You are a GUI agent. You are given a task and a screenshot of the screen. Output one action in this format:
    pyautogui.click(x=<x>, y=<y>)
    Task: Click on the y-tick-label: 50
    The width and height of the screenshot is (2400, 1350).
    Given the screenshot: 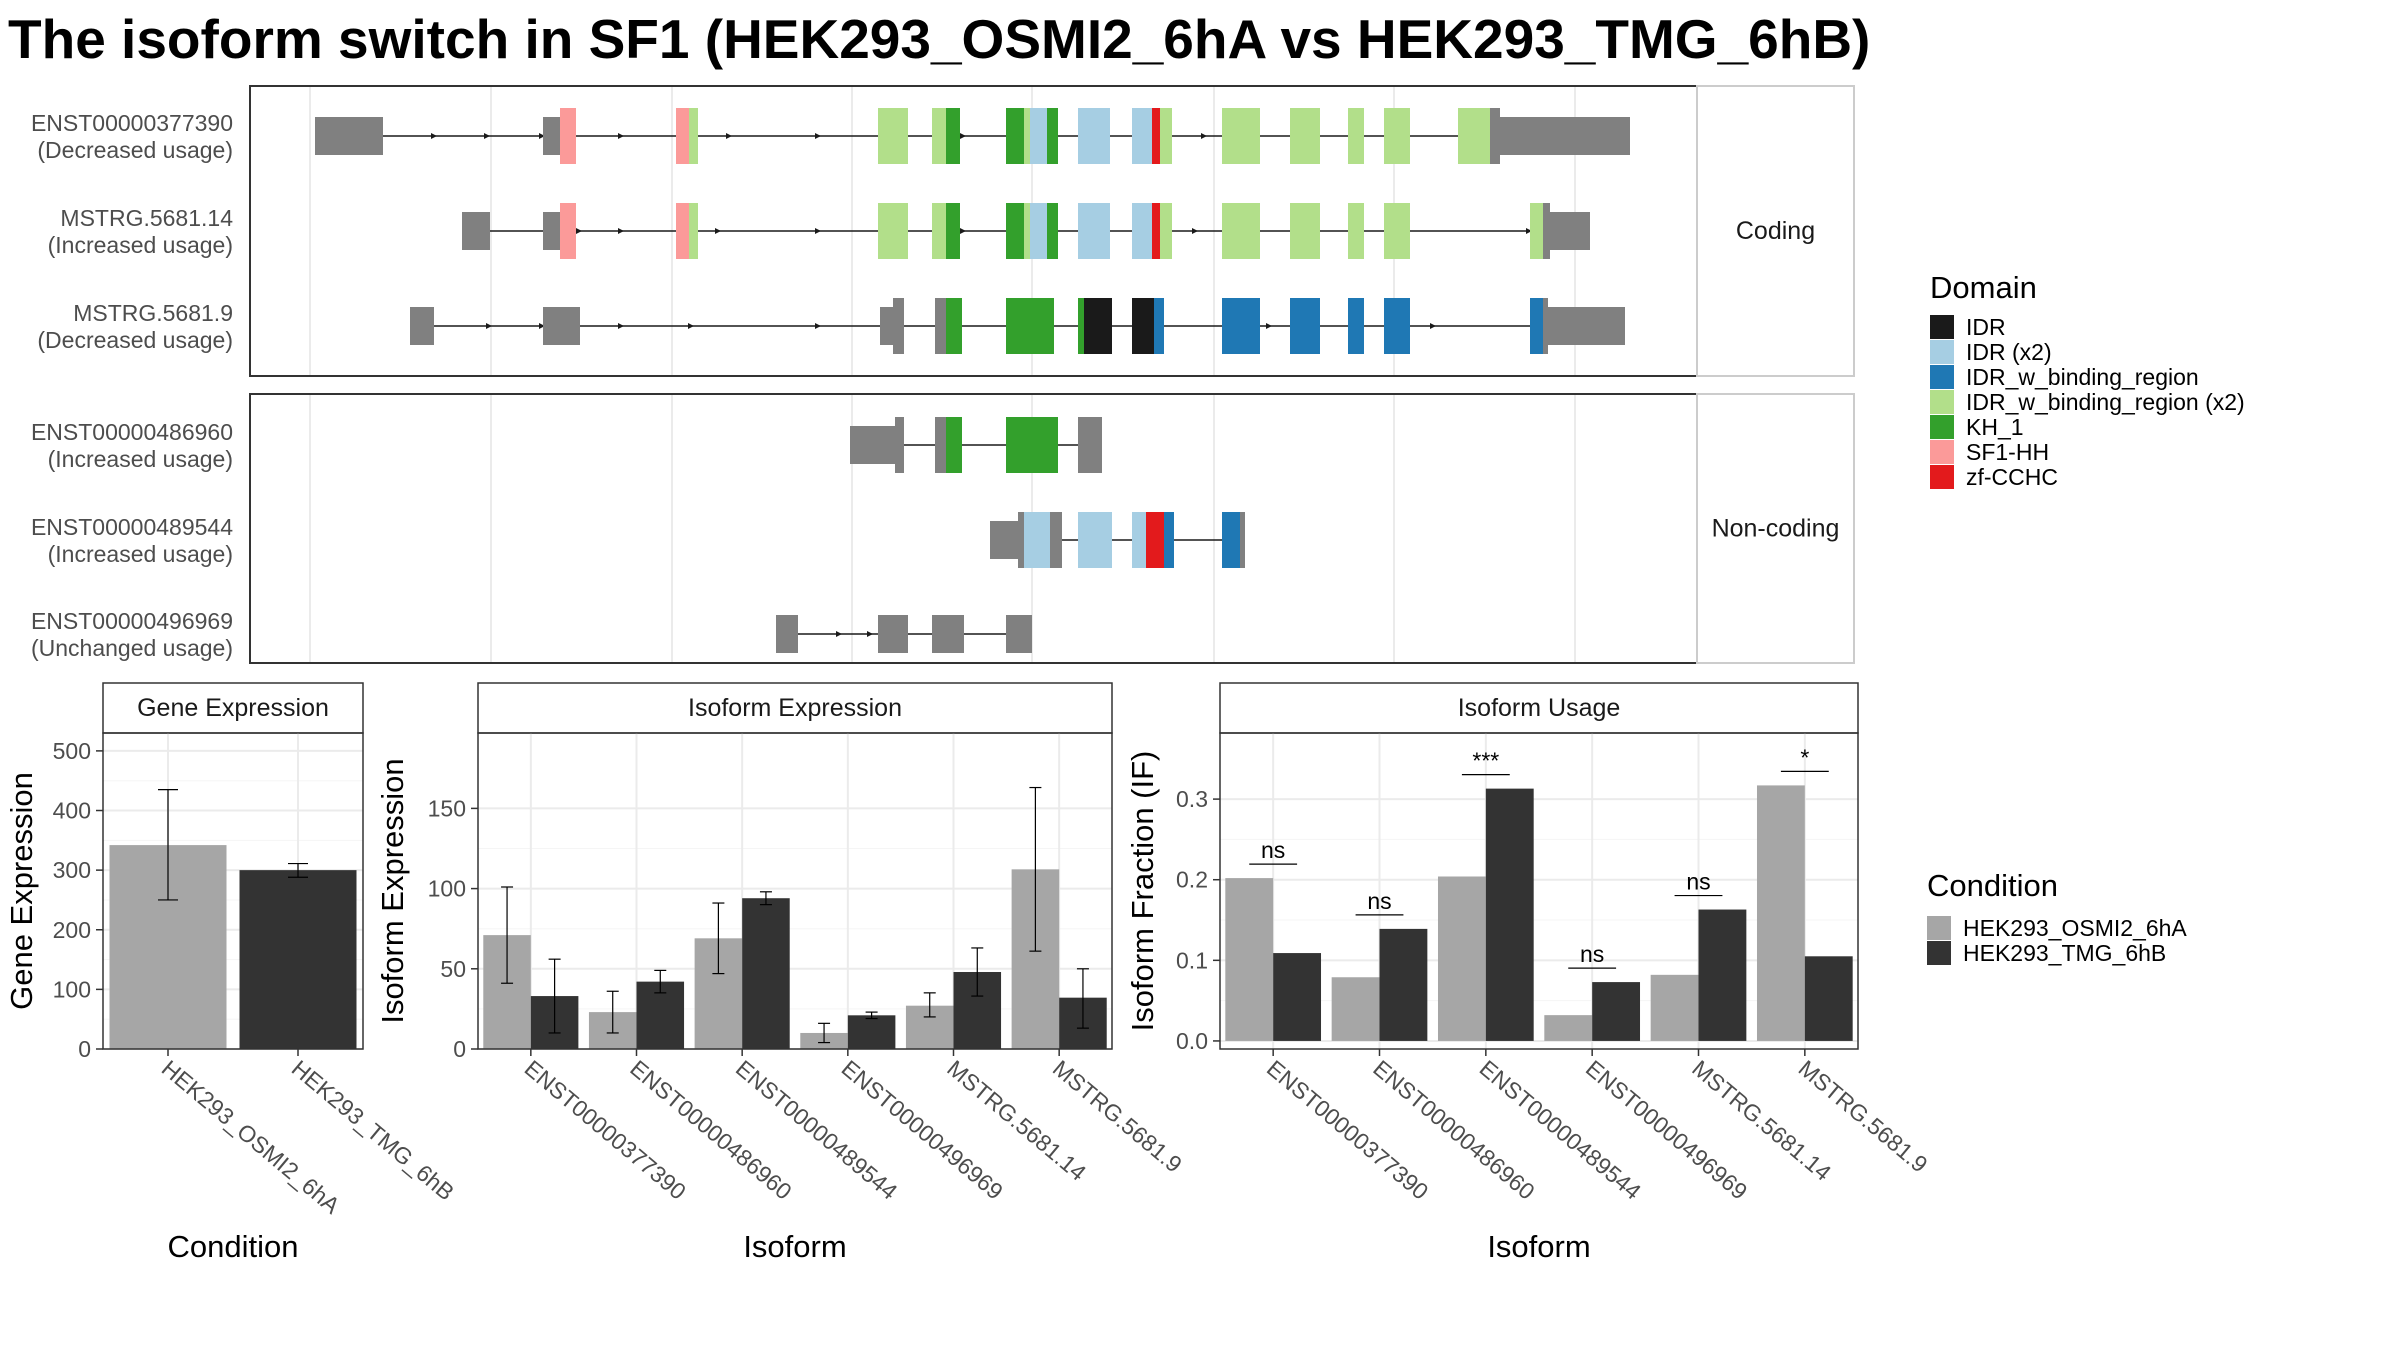 What is the action you would take?
    pyautogui.click(x=453, y=969)
    